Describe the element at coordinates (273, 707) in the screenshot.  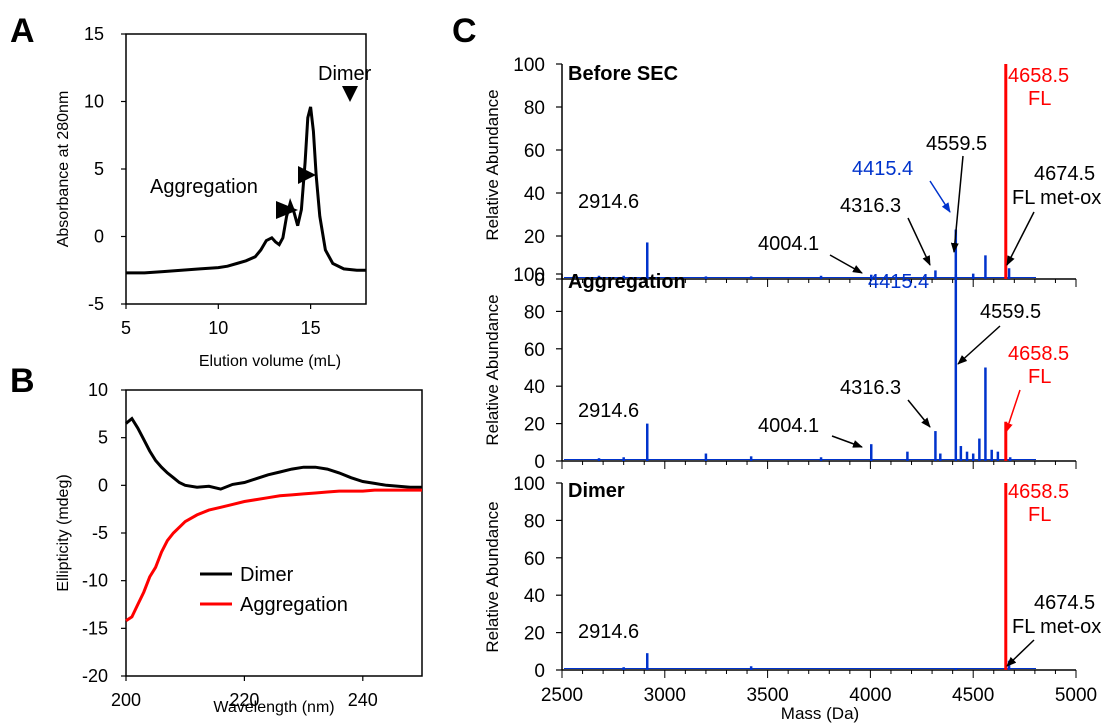
I see `chart-b-x-axis-label: Wavelength (nm)` at that location.